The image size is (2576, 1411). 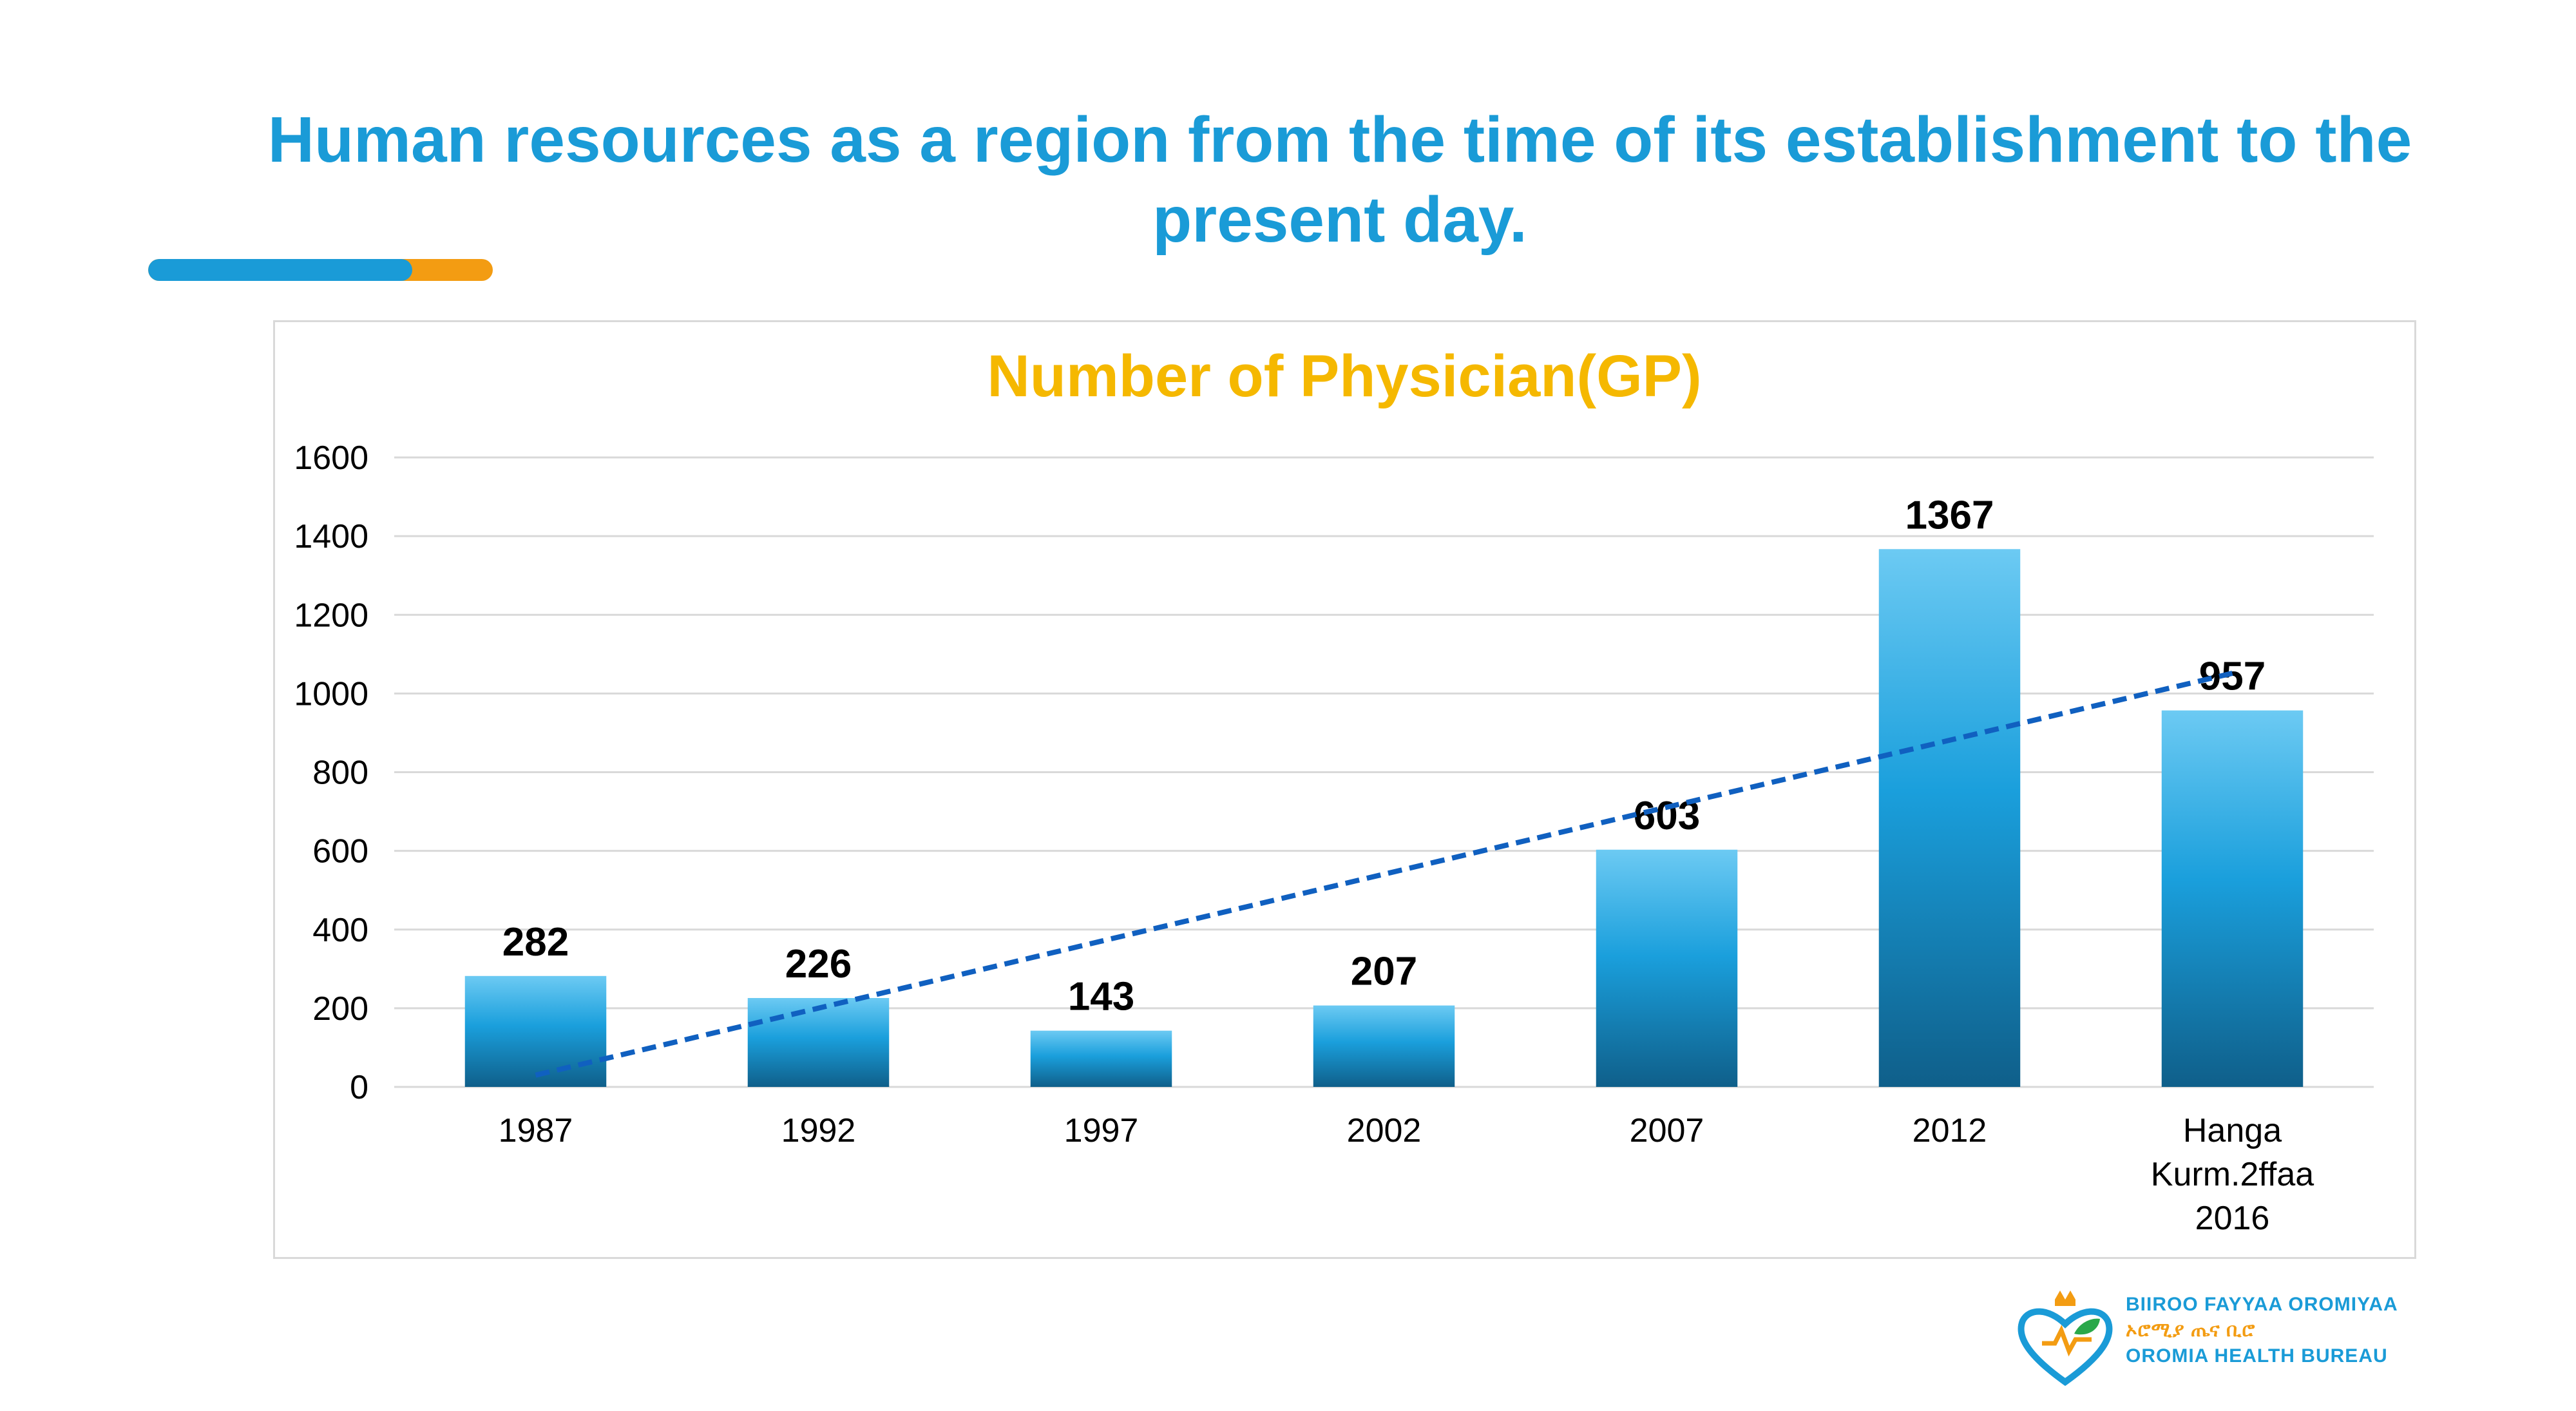 What do you see at coordinates (1950, 515) in the screenshot?
I see `data-label: 1367` at bounding box center [1950, 515].